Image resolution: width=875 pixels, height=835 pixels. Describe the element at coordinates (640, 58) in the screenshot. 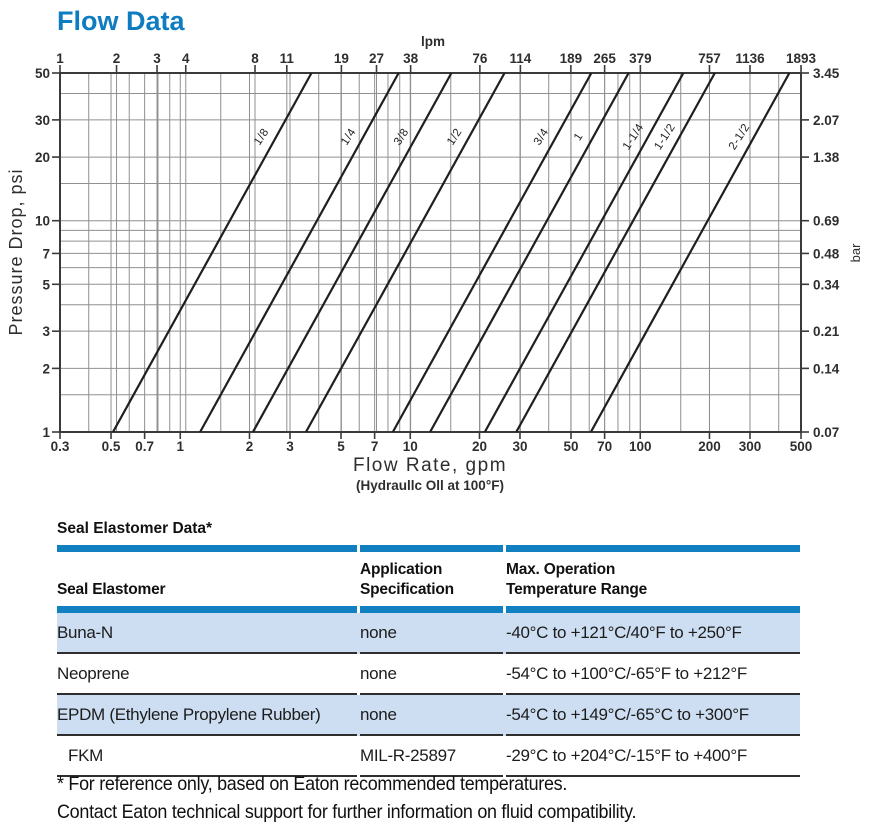

I see `top-axis-tick-label: 379` at that location.